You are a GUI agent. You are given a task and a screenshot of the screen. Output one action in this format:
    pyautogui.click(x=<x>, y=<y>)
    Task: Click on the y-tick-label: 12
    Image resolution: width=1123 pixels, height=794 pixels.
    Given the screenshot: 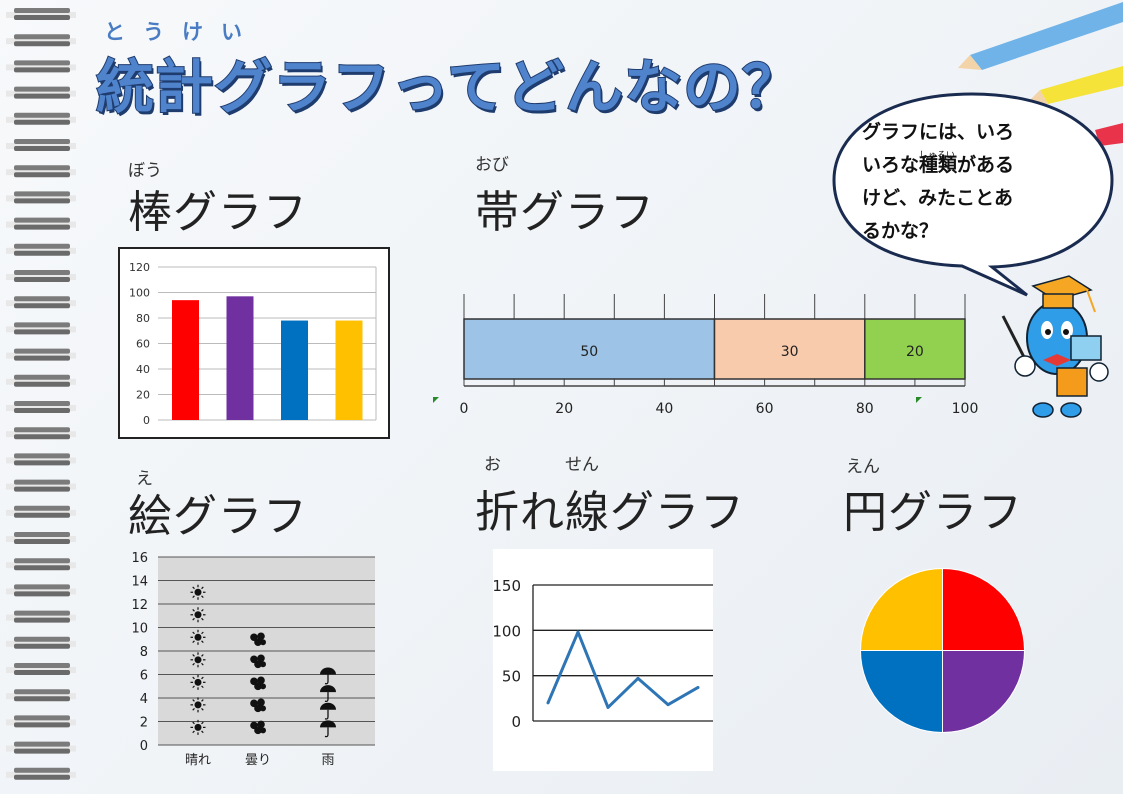 What is the action you would take?
    pyautogui.click(x=139, y=605)
    